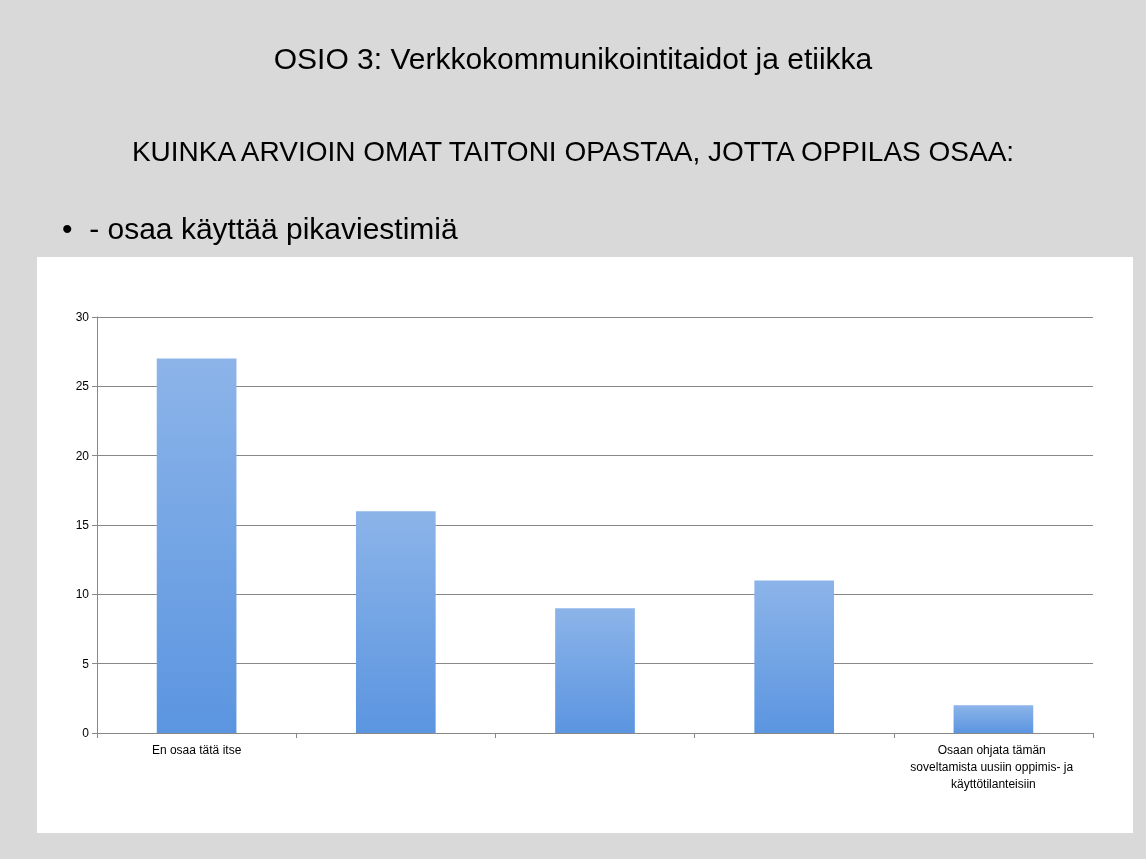  I want to click on y-tick-label: 20, so click(82, 455).